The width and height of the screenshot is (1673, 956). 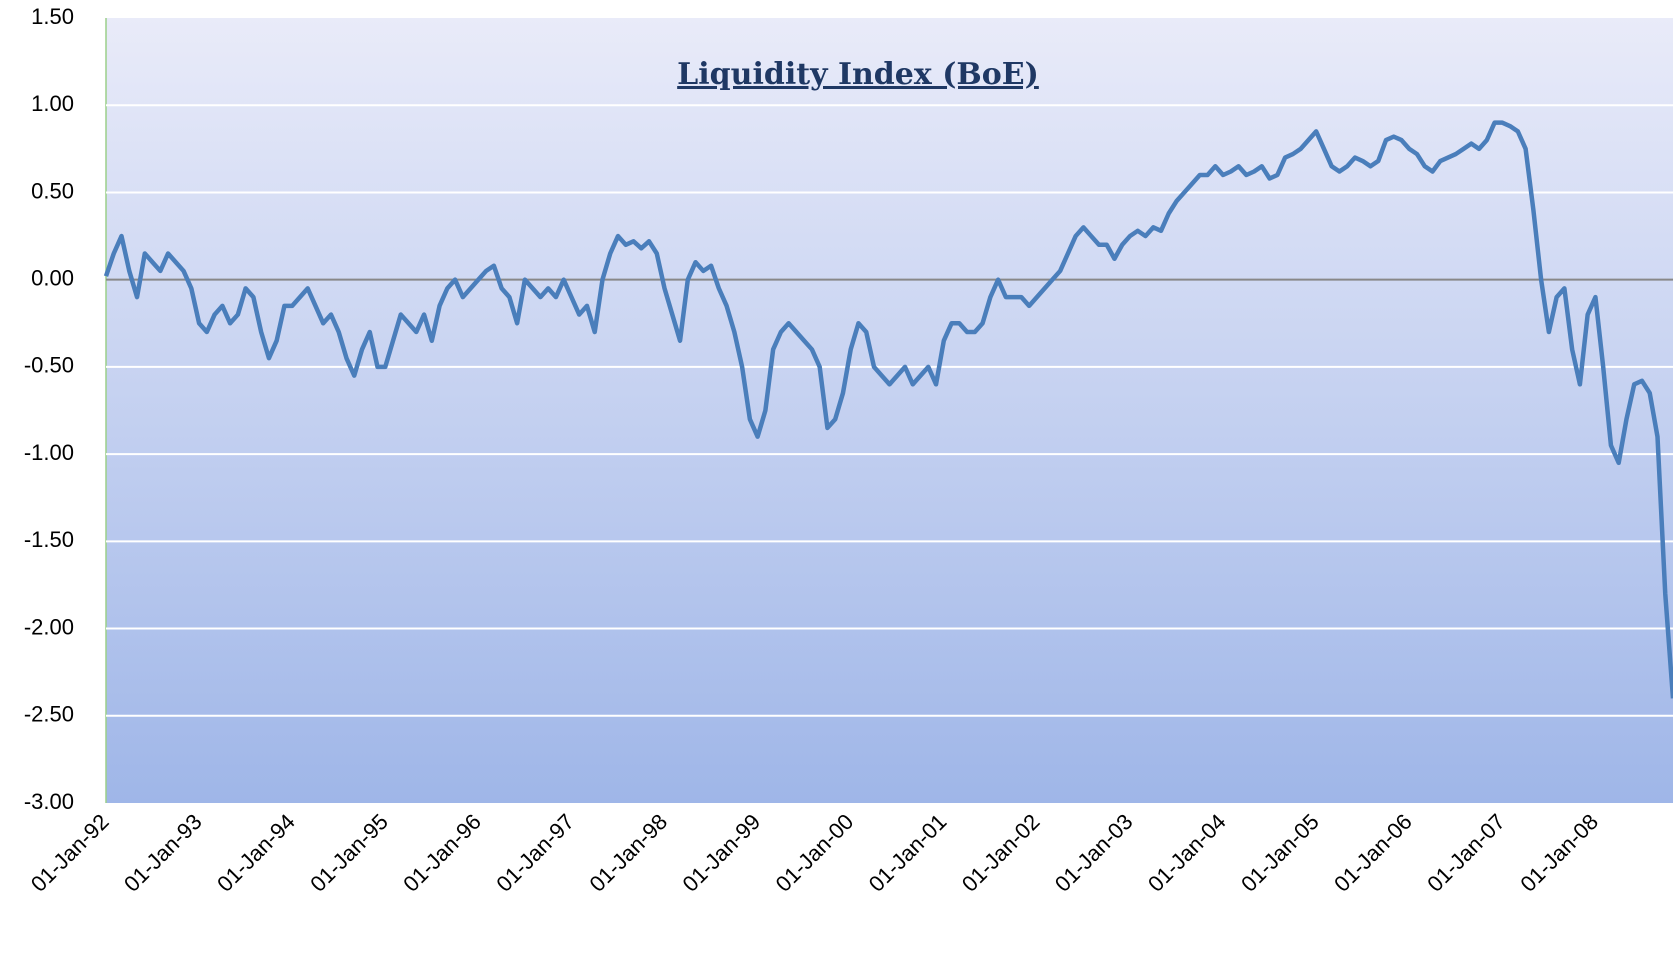 What do you see at coordinates (1559, 853) in the screenshot?
I see `x-tick-label: 01-Jan-08` at bounding box center [1559, 853].